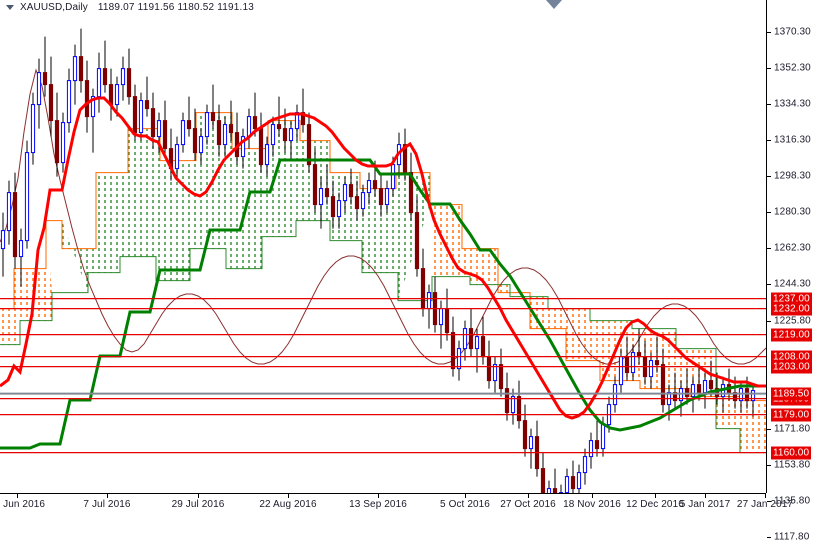 This screenshot has height=543, width=814. What do you see at coordinates (287, 504) in the screenshot?
I see `date-tick-label: 22 Aug 2016` at bounding box center [287, 504].